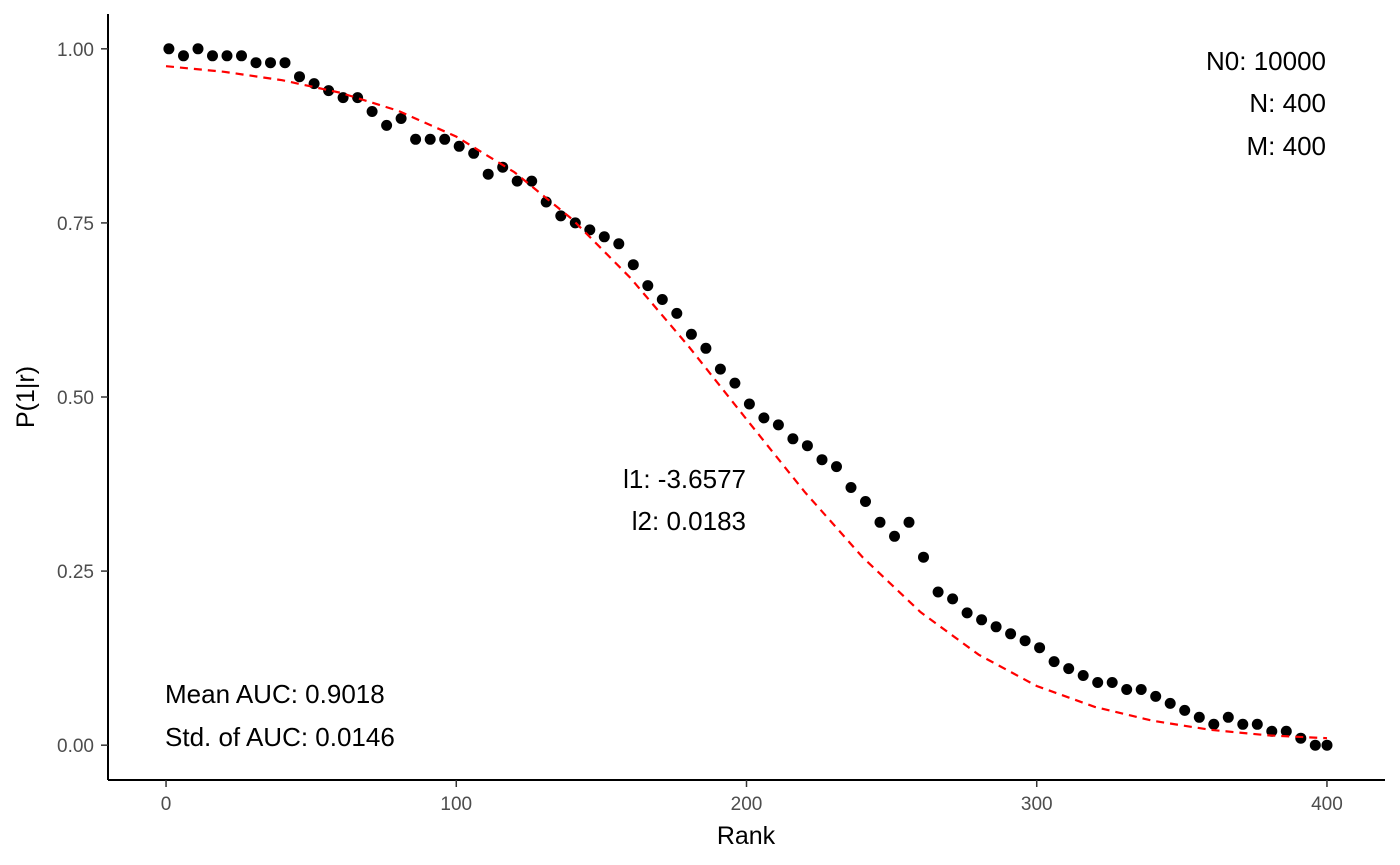 Image resolution: width=1400 pixels, height=865 pixels. What do you see at coordinates (75, 224) in the screenshot?
I see `y-tick-label: 0.75` at bounding box center [75, 224].